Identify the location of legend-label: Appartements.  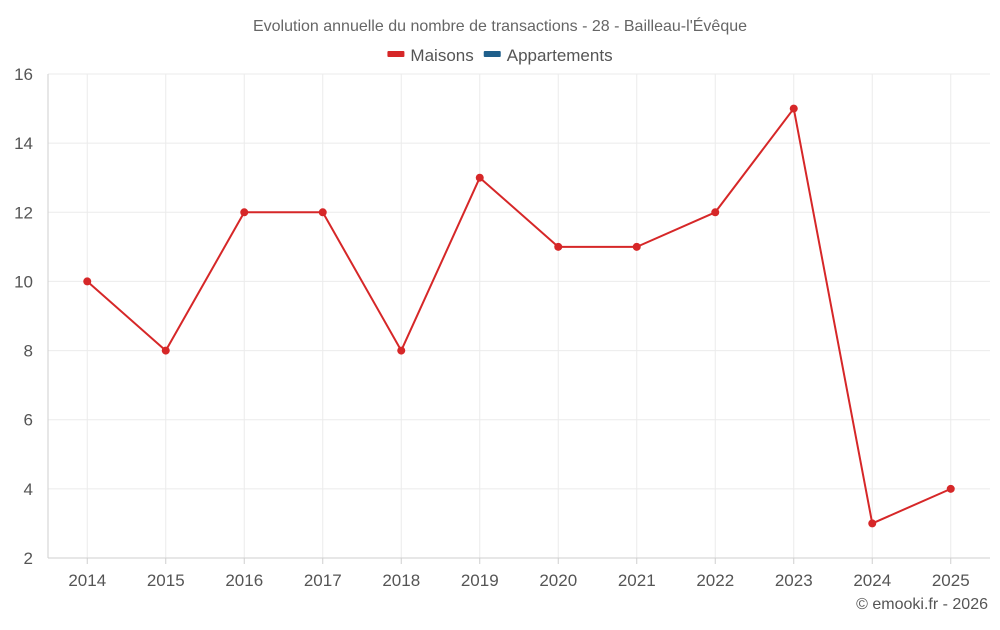
(560, 55).